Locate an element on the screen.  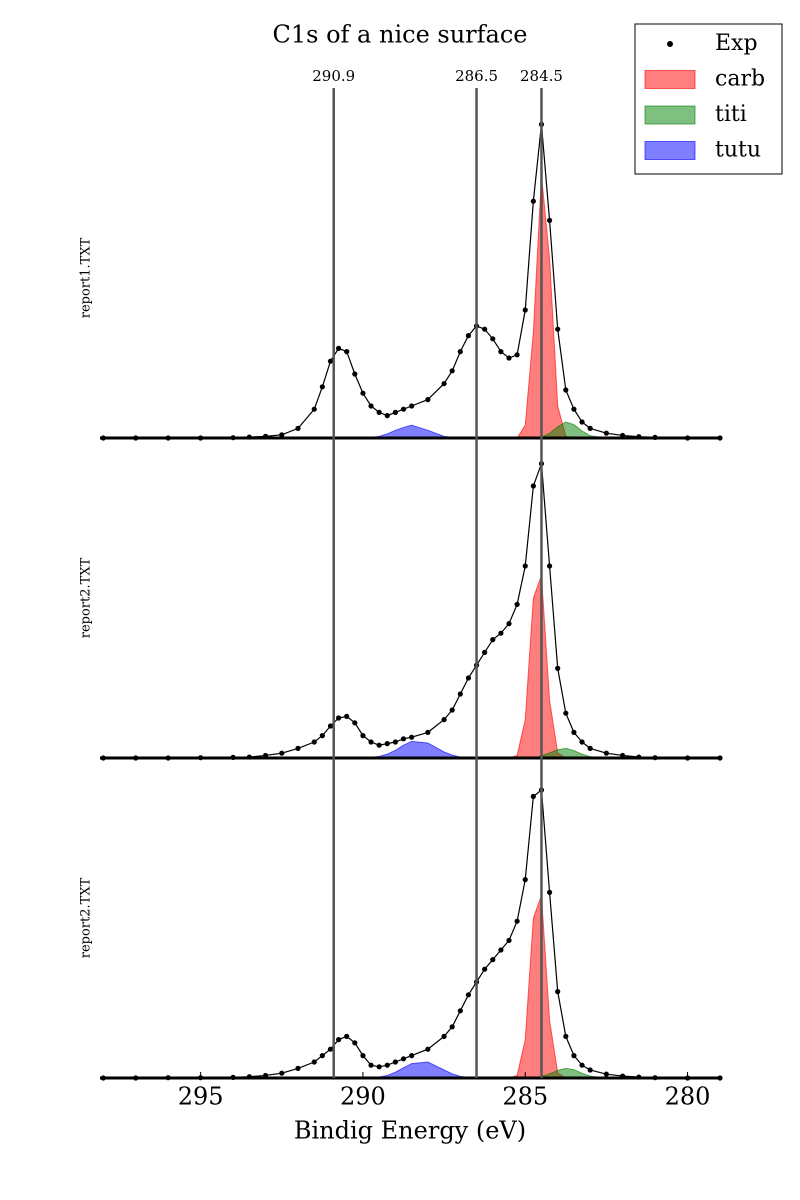
legend-label: titi is located at coordinates (731, 114).